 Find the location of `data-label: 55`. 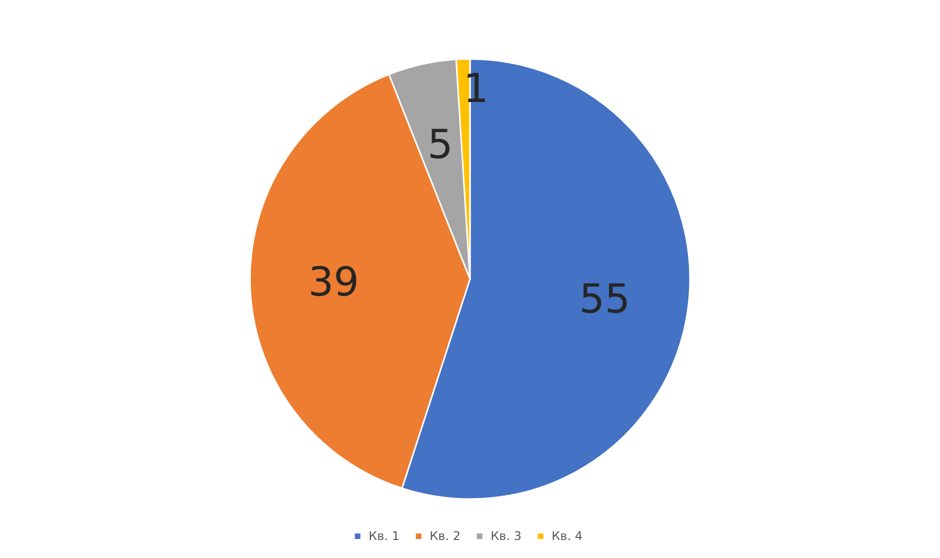

data-label: 55 is located at coordinates (604, 299).